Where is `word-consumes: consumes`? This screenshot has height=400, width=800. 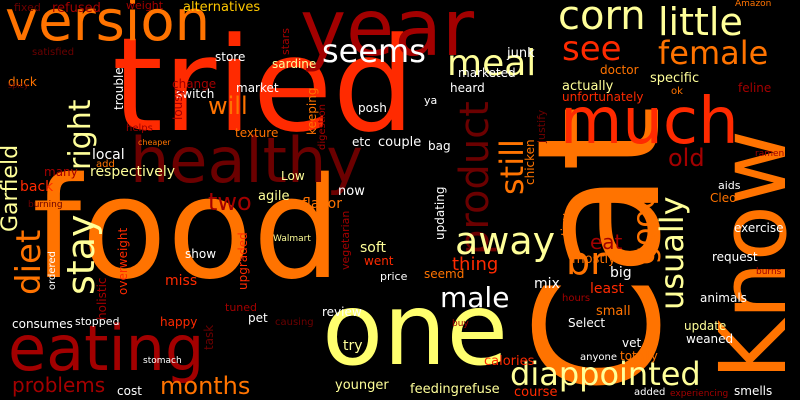
word-consumes: consumes is located at coordinates (42, 324).